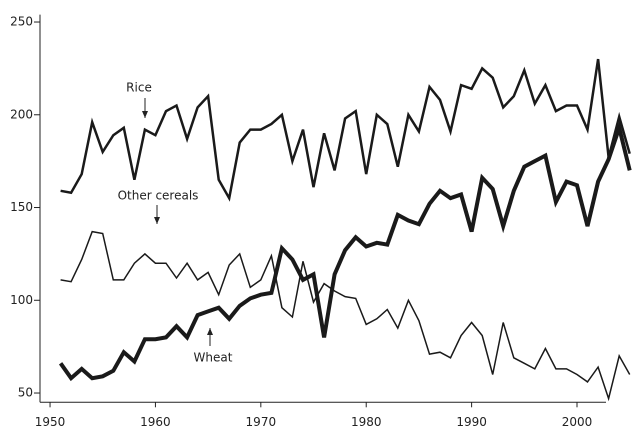 The width and height of the screenshot is (636, 433). Describe the element at coordinates (21, 114) in the screenshot. I see `y-tick-label: 200` at that location.